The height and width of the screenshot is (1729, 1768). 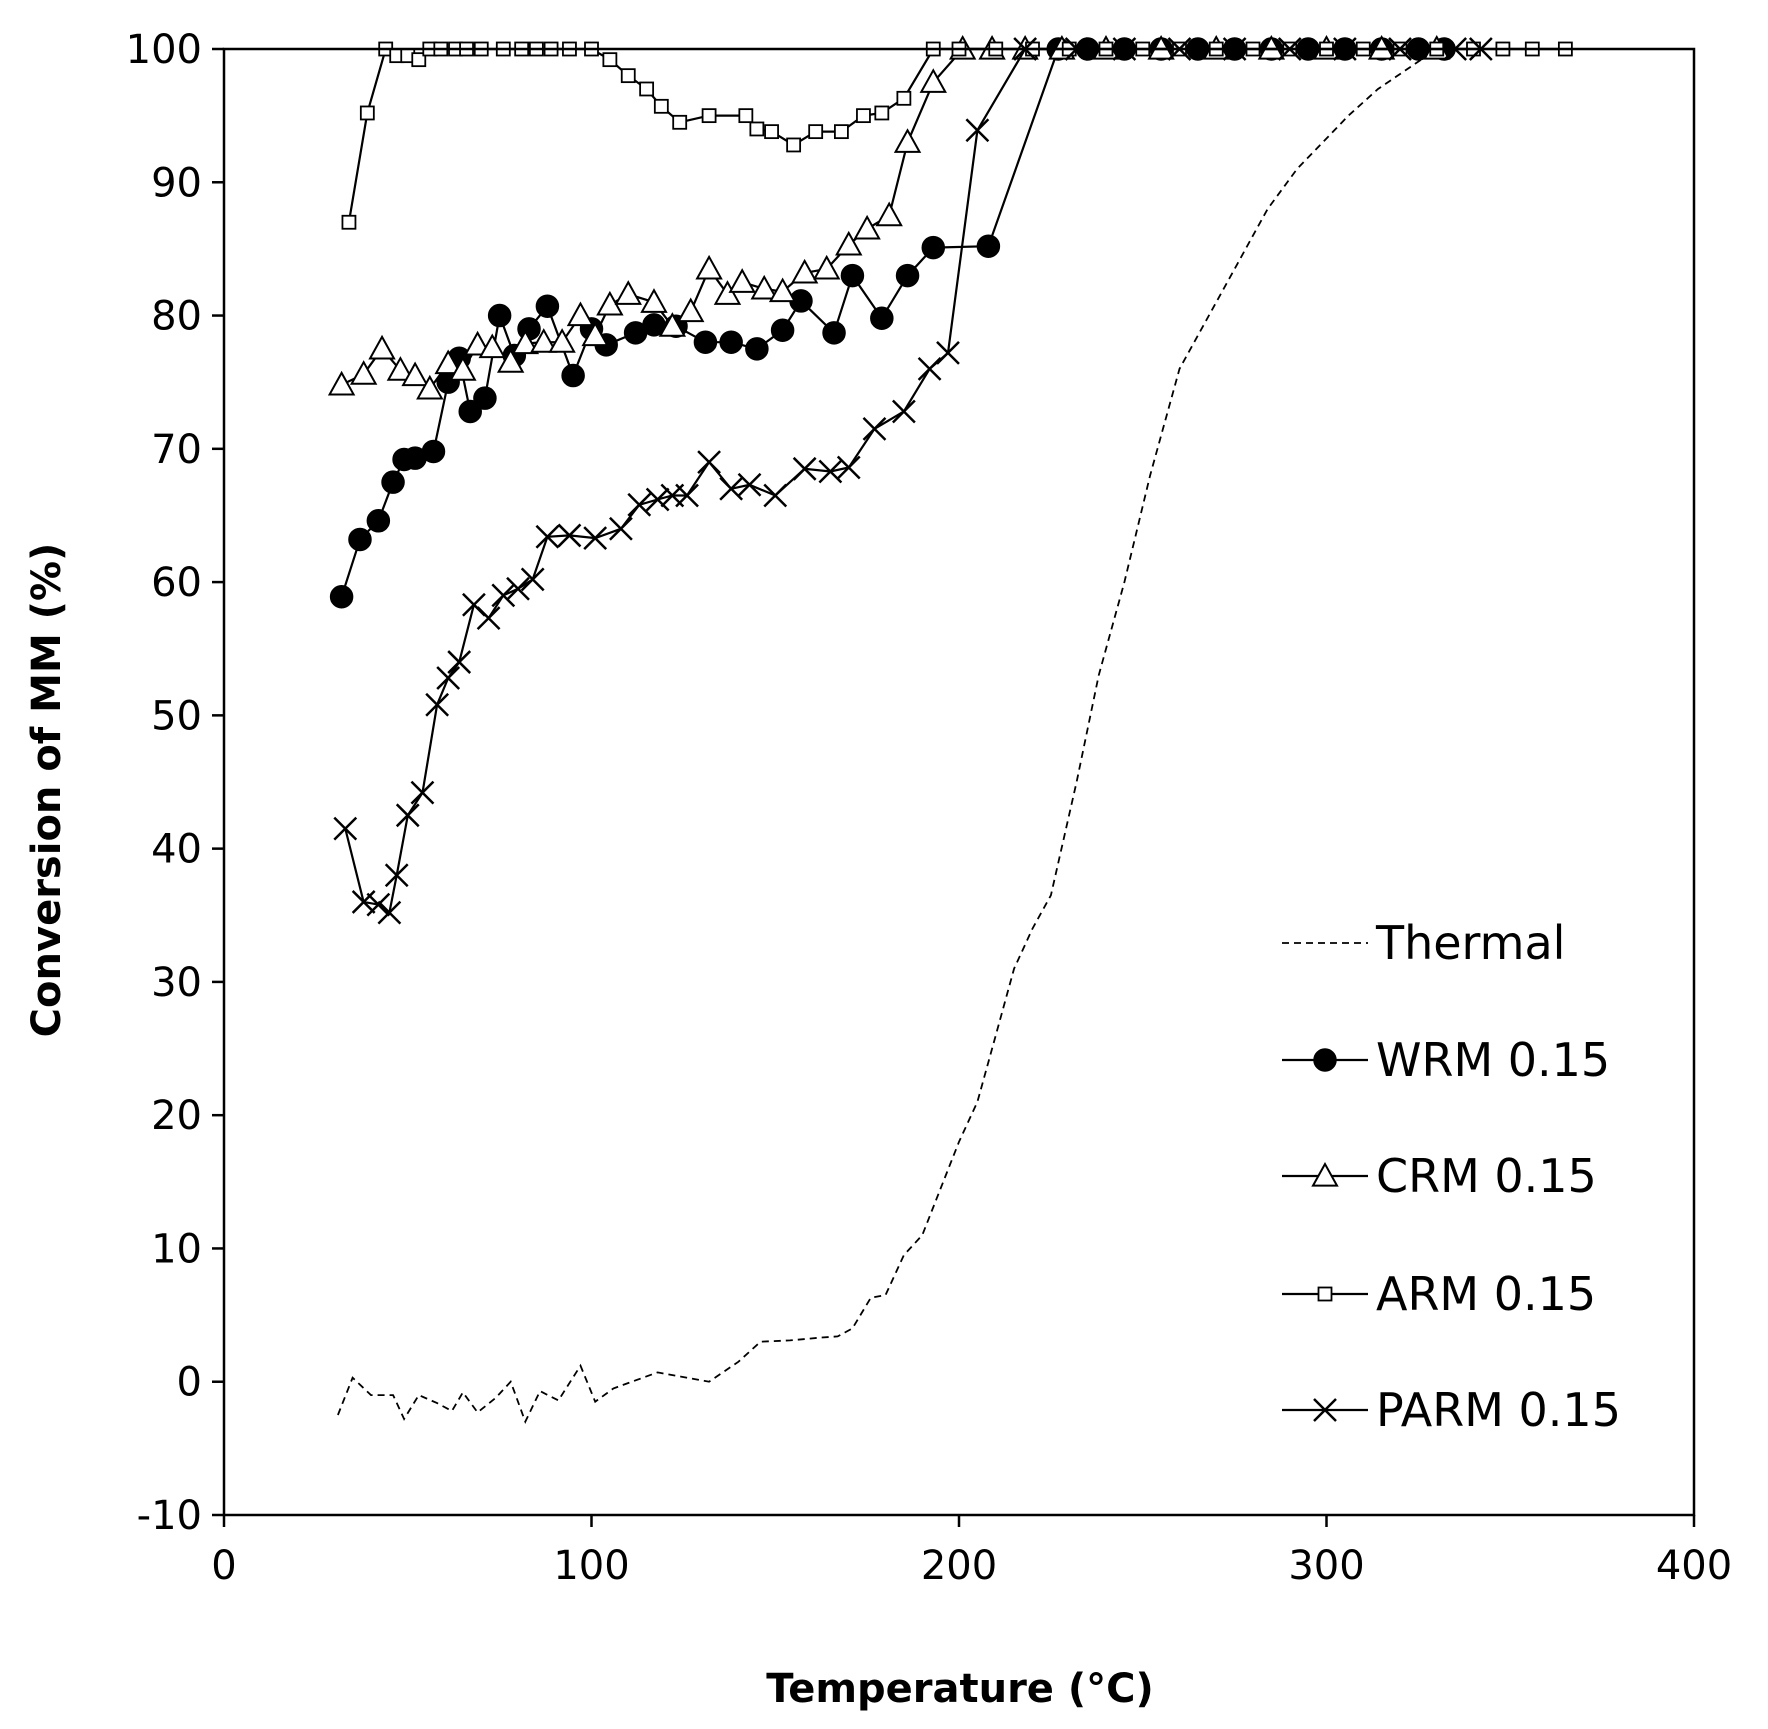 What do you see at coordinates (1694, 1566) in the screenshot?
I see `x-tick-label: 400` at bounding box center [1694, 1566].